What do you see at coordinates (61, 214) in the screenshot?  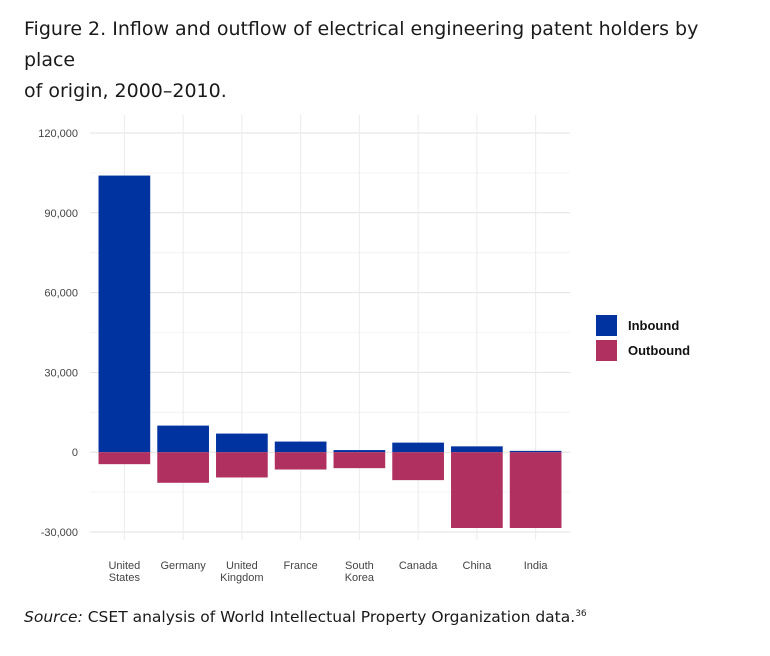 I see `y-tick-label: 90,000` at bounding box center [61, 214].